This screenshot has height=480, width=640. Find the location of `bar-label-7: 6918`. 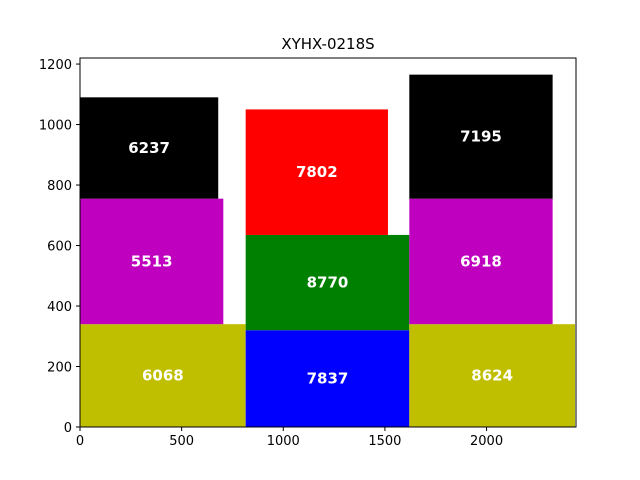

bar-label-7: 6918 is located at coordinates (481, 261).